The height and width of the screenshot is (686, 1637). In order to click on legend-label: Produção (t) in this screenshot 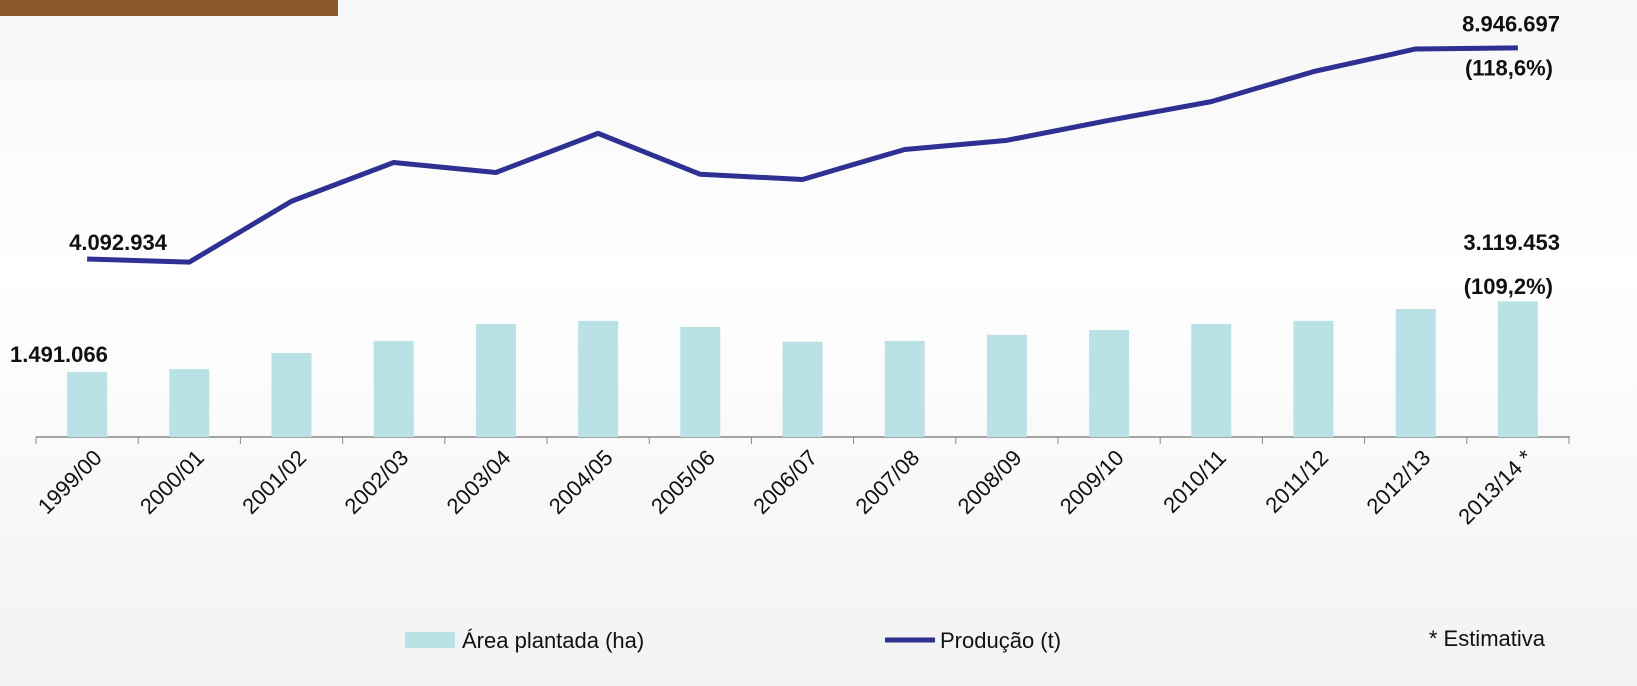, I will do `click(1000, 640)`.